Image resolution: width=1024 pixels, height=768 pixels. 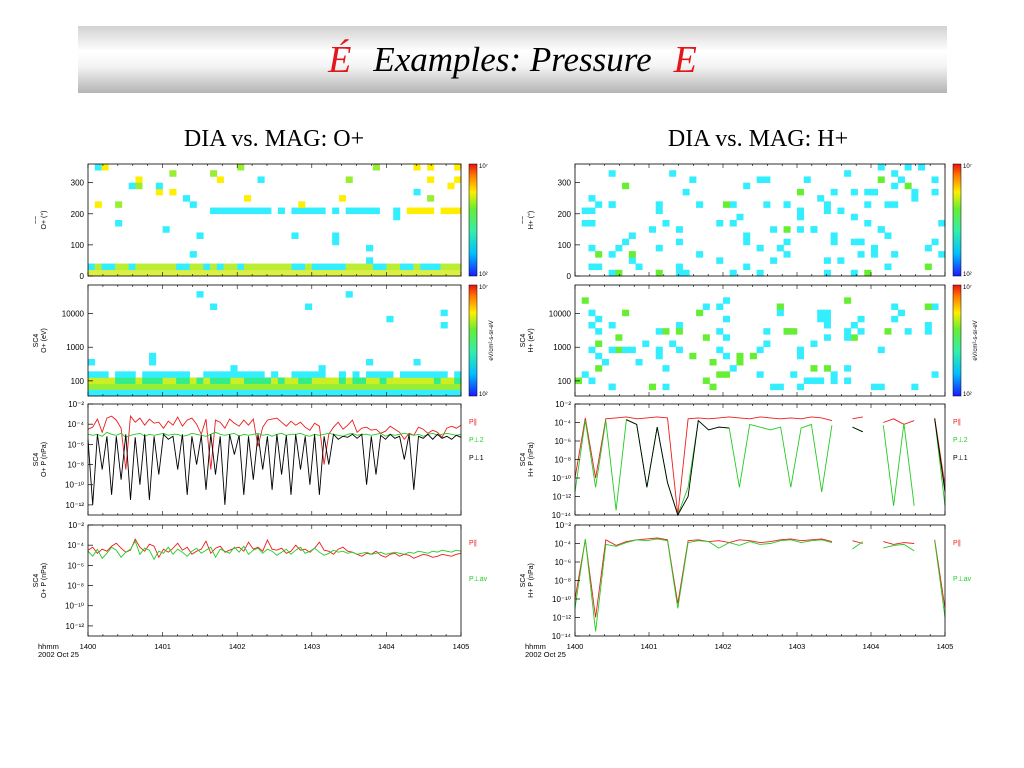 I want to click on title-glyph-right: E, so click(x=685, y=59).